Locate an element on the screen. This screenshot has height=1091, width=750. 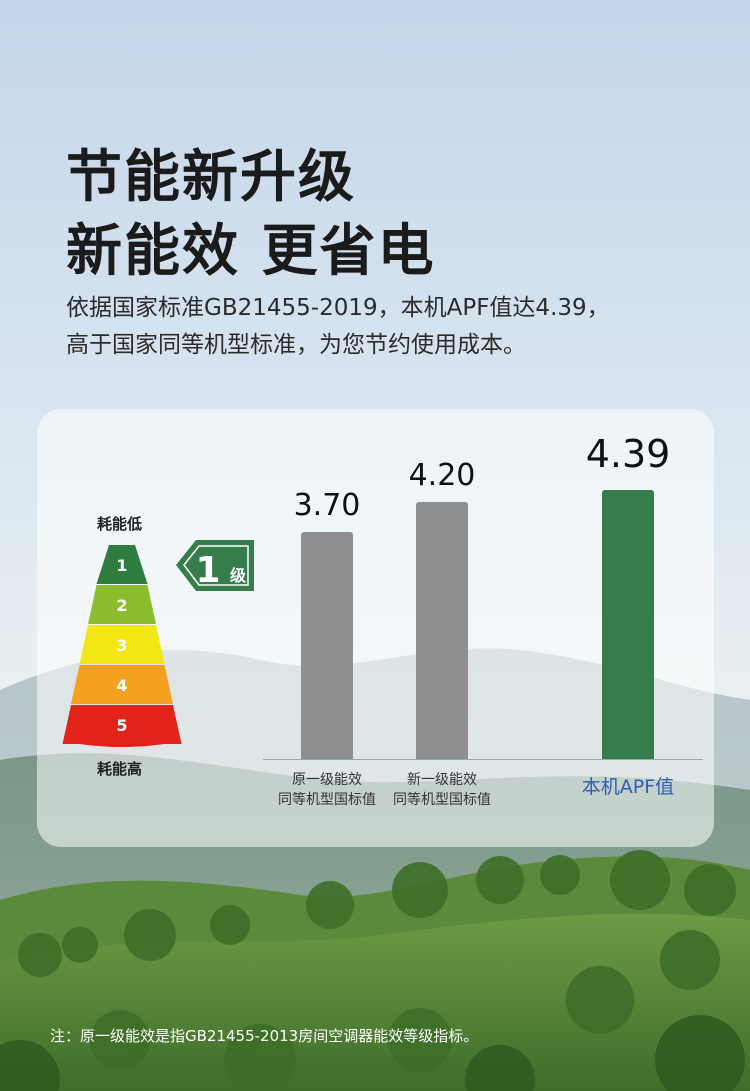
bar-category-label-1: 新一级能效 同等机型国标值 is located at coordinates (442, 790).